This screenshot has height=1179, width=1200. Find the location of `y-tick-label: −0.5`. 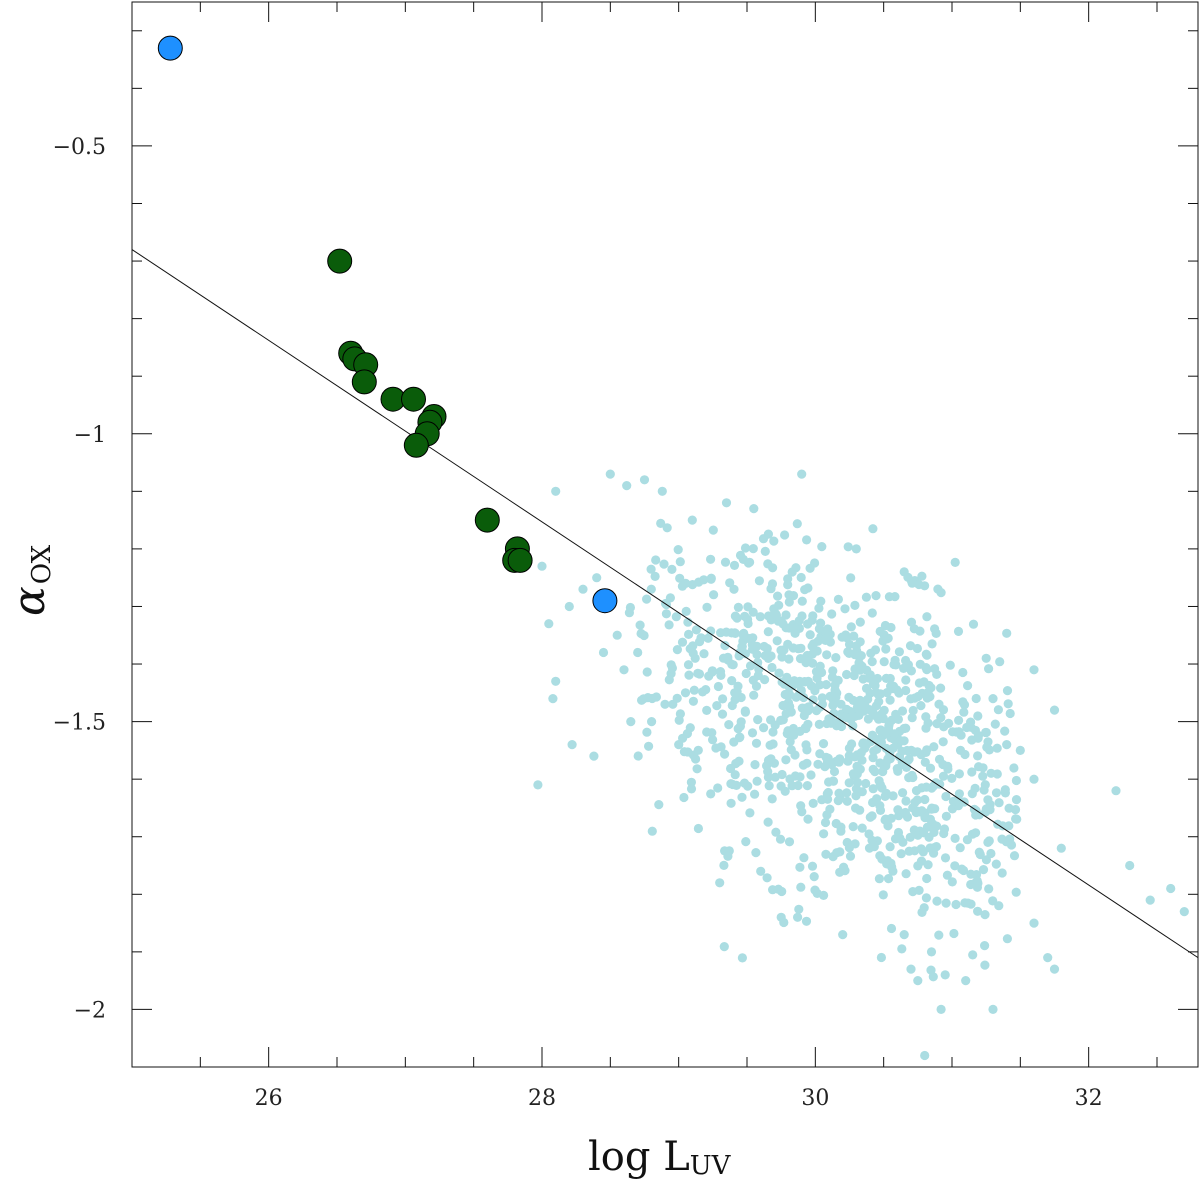

y-tick-label: −0.5 is located at coordinates (79, 147).